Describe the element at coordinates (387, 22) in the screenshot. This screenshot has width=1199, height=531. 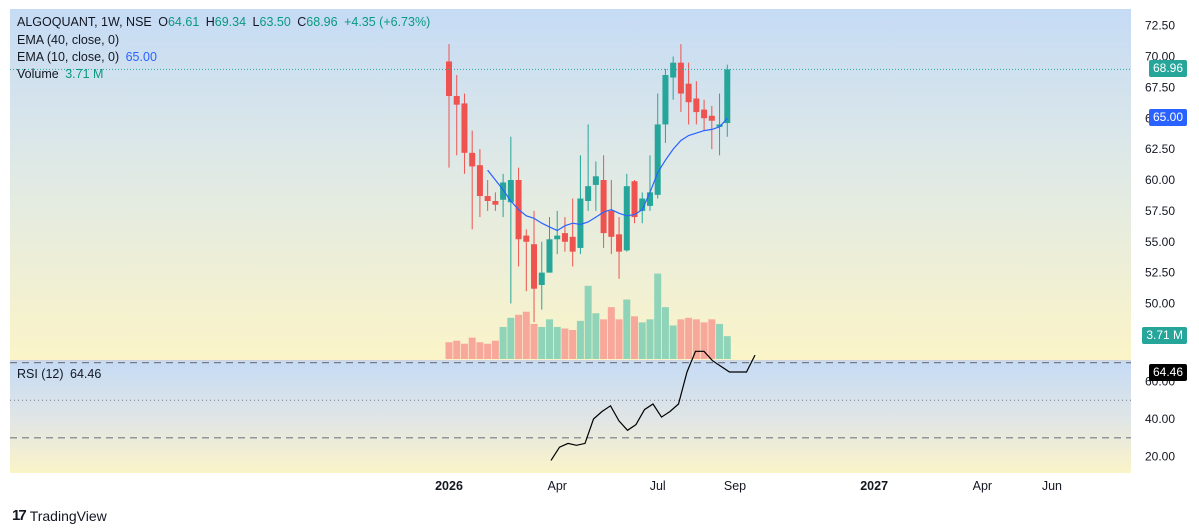
I see `change-value: +4.35 (+6.73%)` at that location.